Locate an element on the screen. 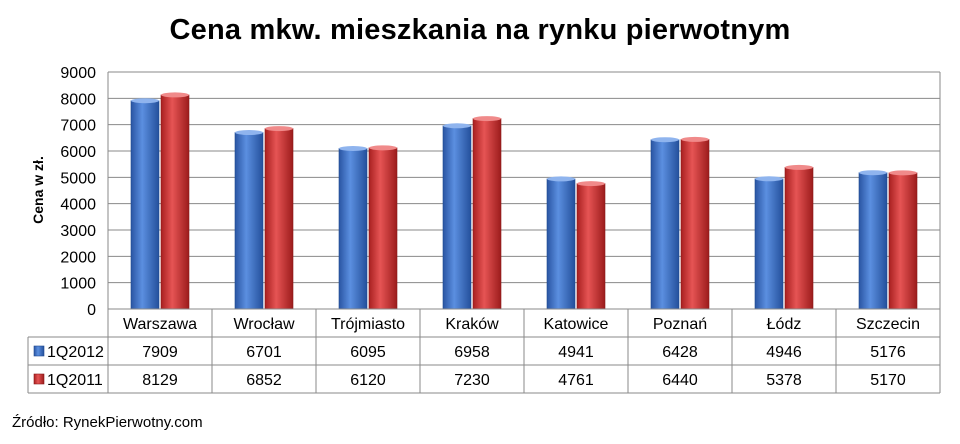 The width and height of the screenshot is (960, 444). bar-1Q2011-Szczecin is located at coordinates (903, 241).